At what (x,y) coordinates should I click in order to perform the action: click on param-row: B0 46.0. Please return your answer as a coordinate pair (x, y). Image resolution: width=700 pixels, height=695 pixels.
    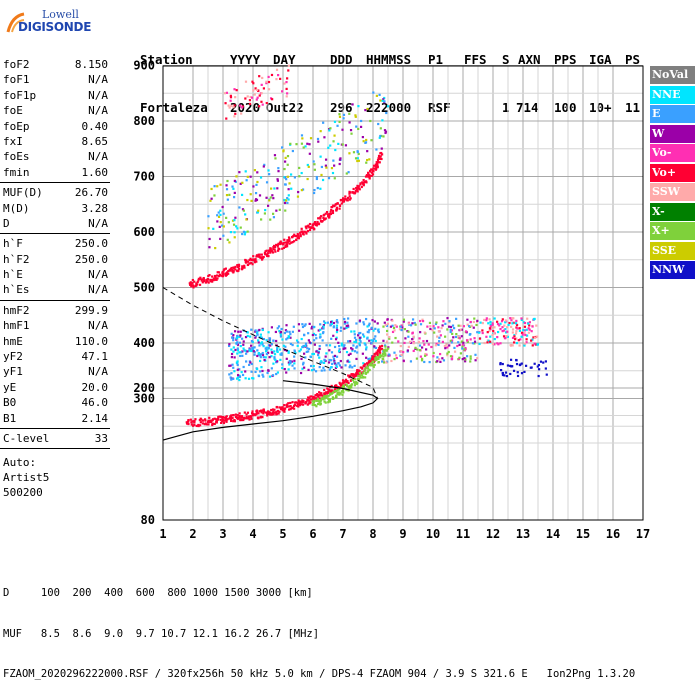
    Looking at the image, I should click on (55, 403).